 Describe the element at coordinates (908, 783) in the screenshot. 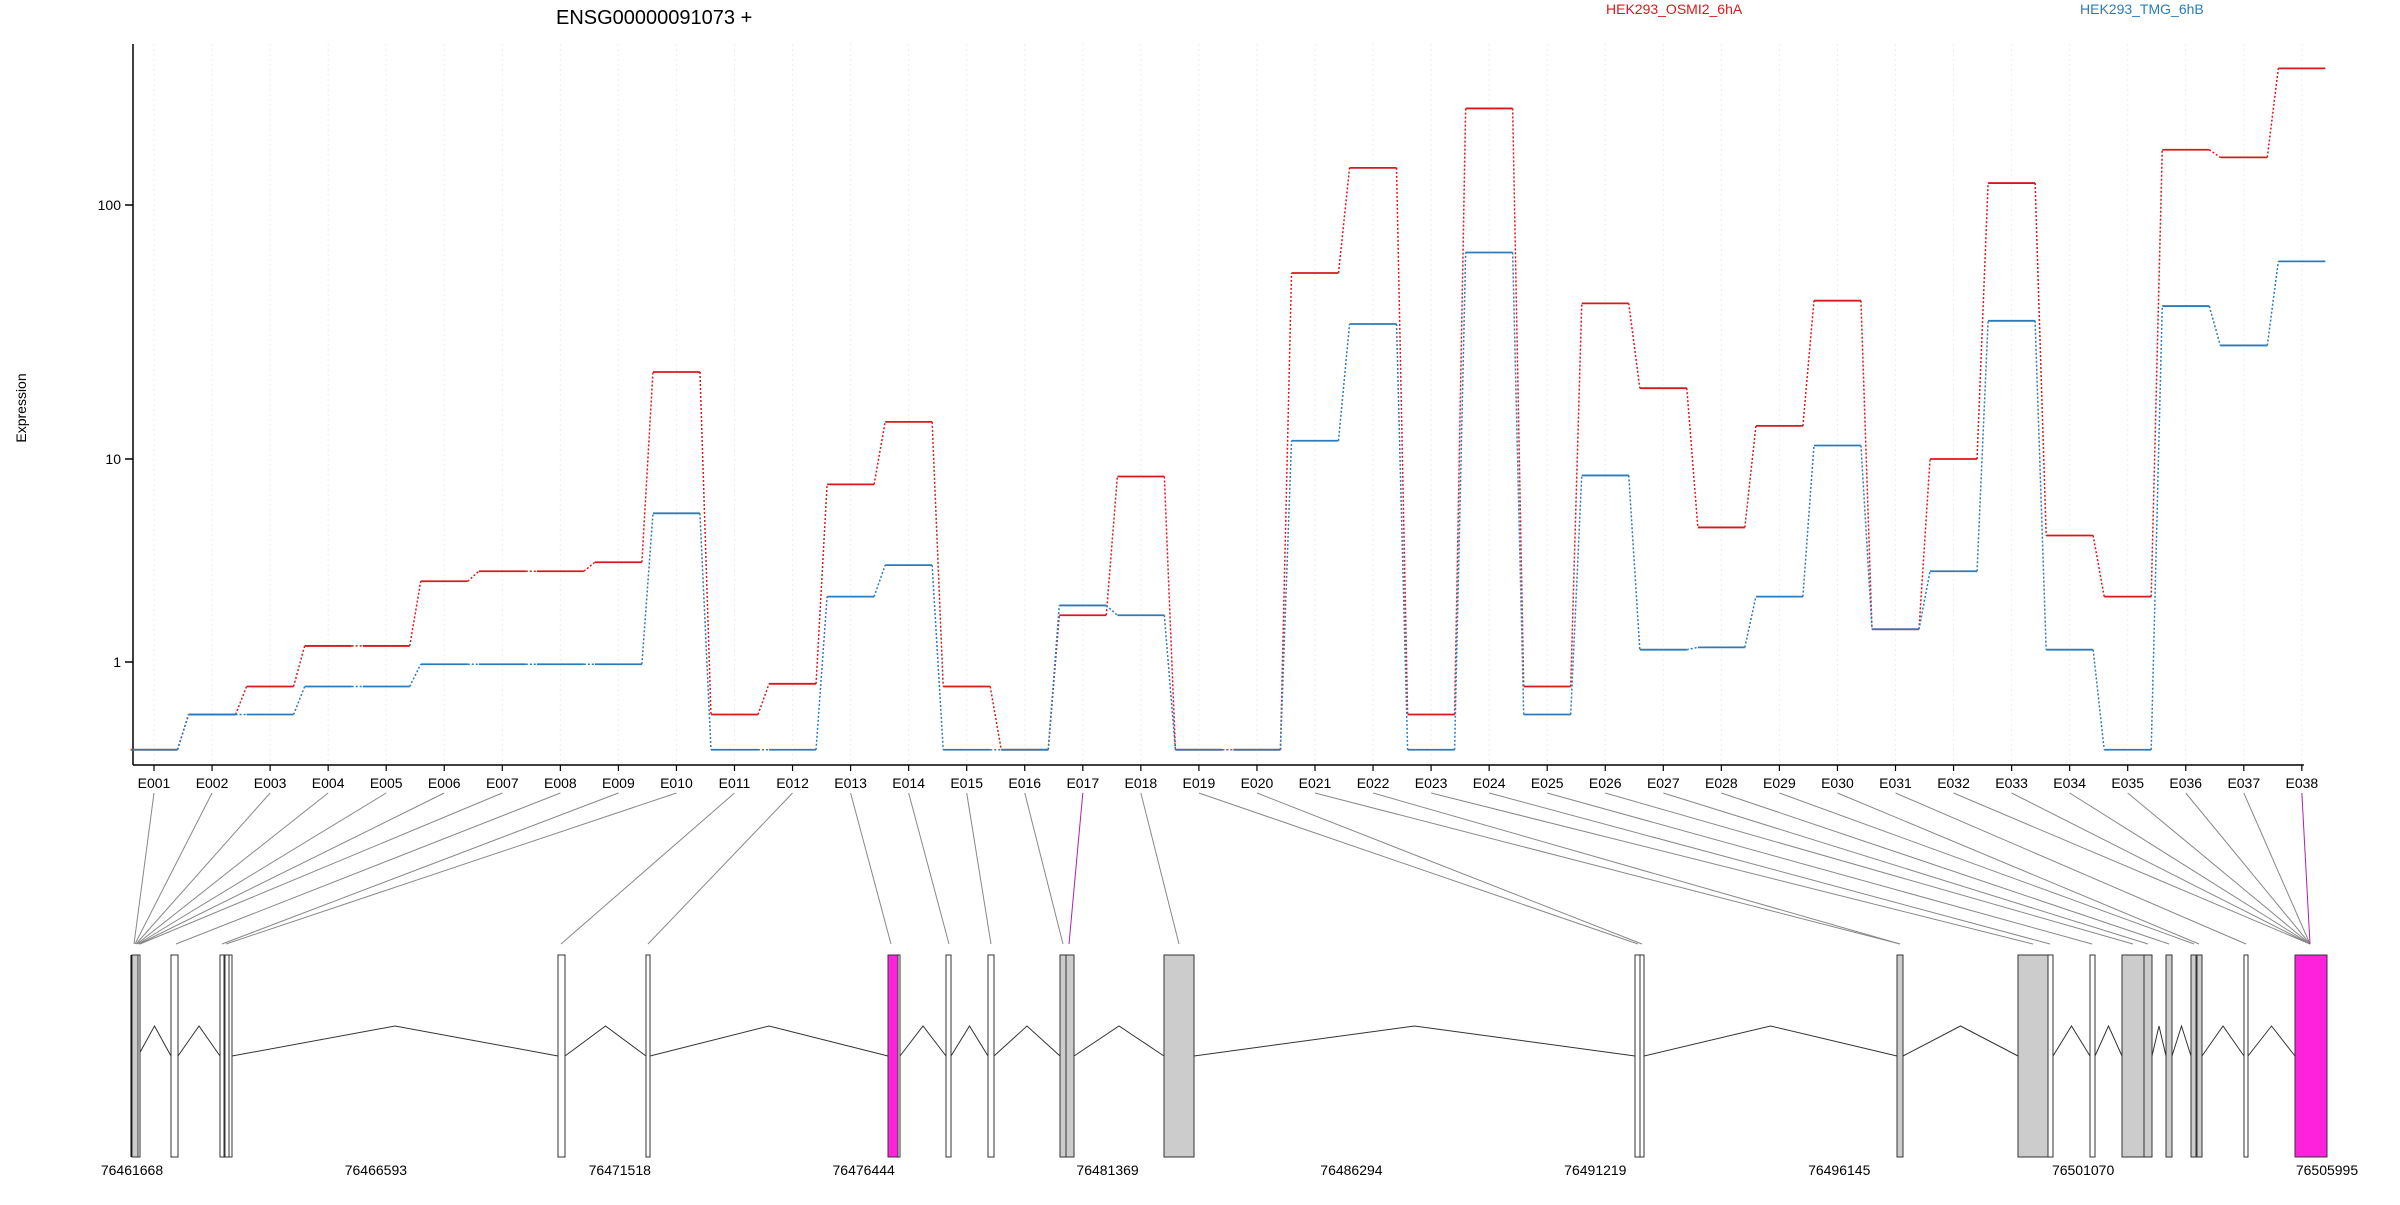

I see `x-tick-label: E014` at that location.